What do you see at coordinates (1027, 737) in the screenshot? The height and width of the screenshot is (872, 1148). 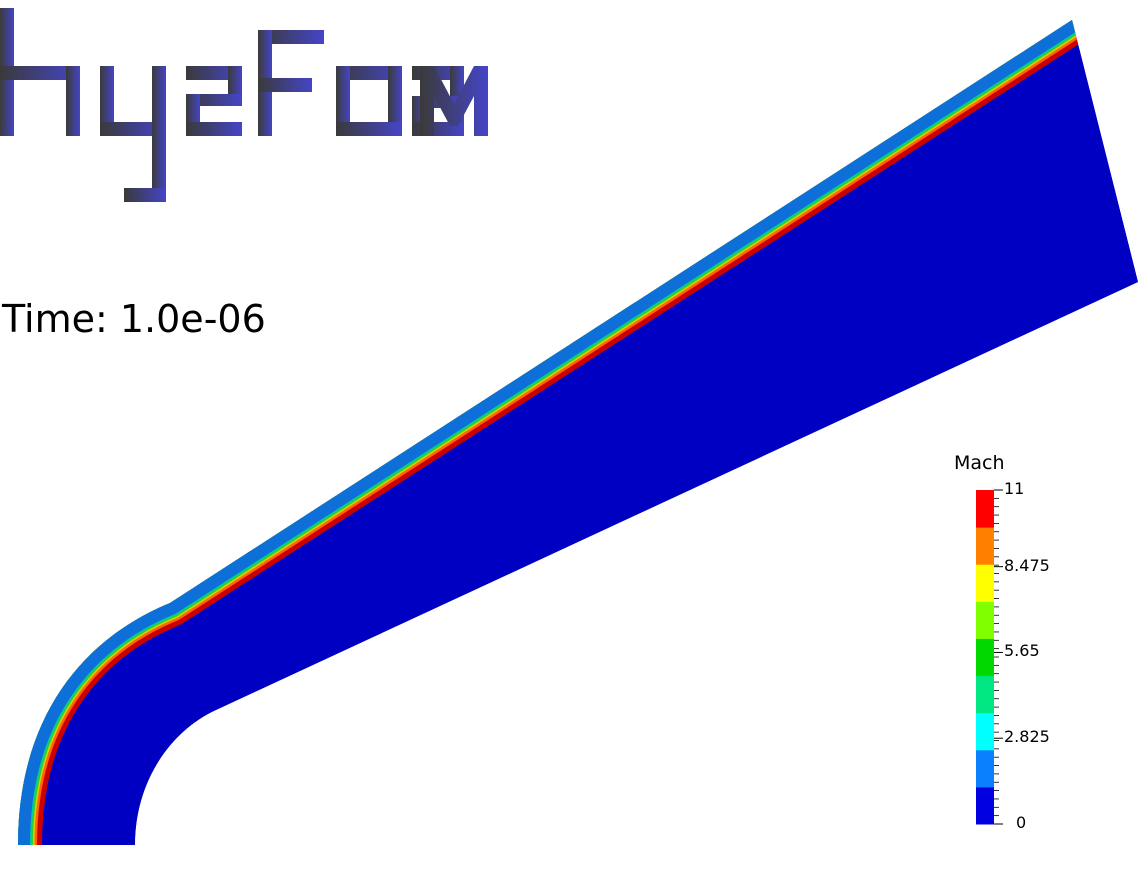 I see `colorbar-tick-label: 2.825` at bounding box center [1027, 737].